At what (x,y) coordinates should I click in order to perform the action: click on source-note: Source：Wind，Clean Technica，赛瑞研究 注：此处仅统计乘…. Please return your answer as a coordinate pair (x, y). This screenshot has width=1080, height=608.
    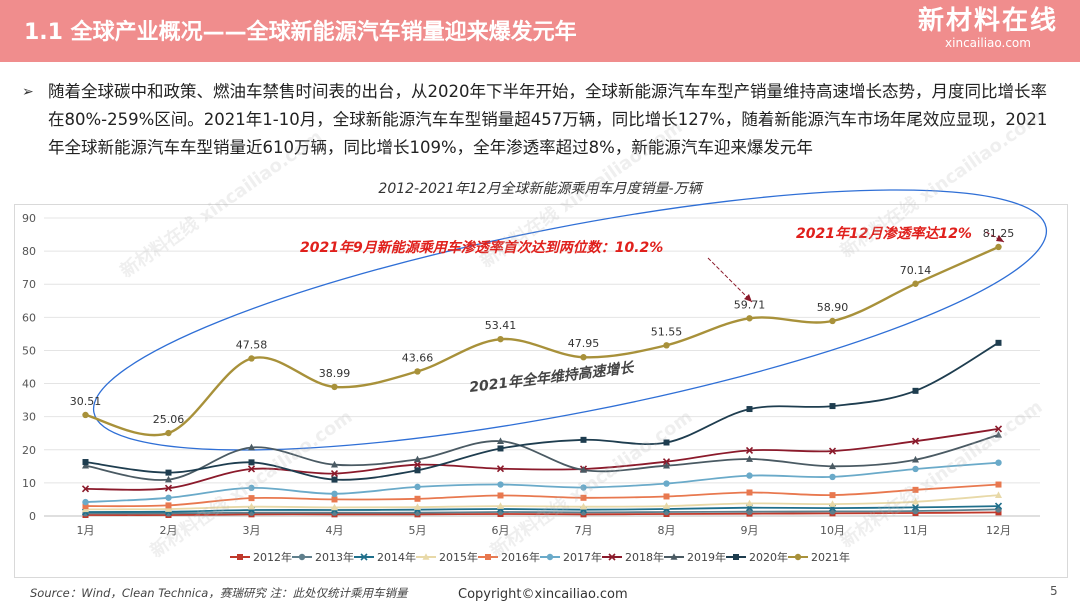
    Looking at the image, I should click on (219, 593).